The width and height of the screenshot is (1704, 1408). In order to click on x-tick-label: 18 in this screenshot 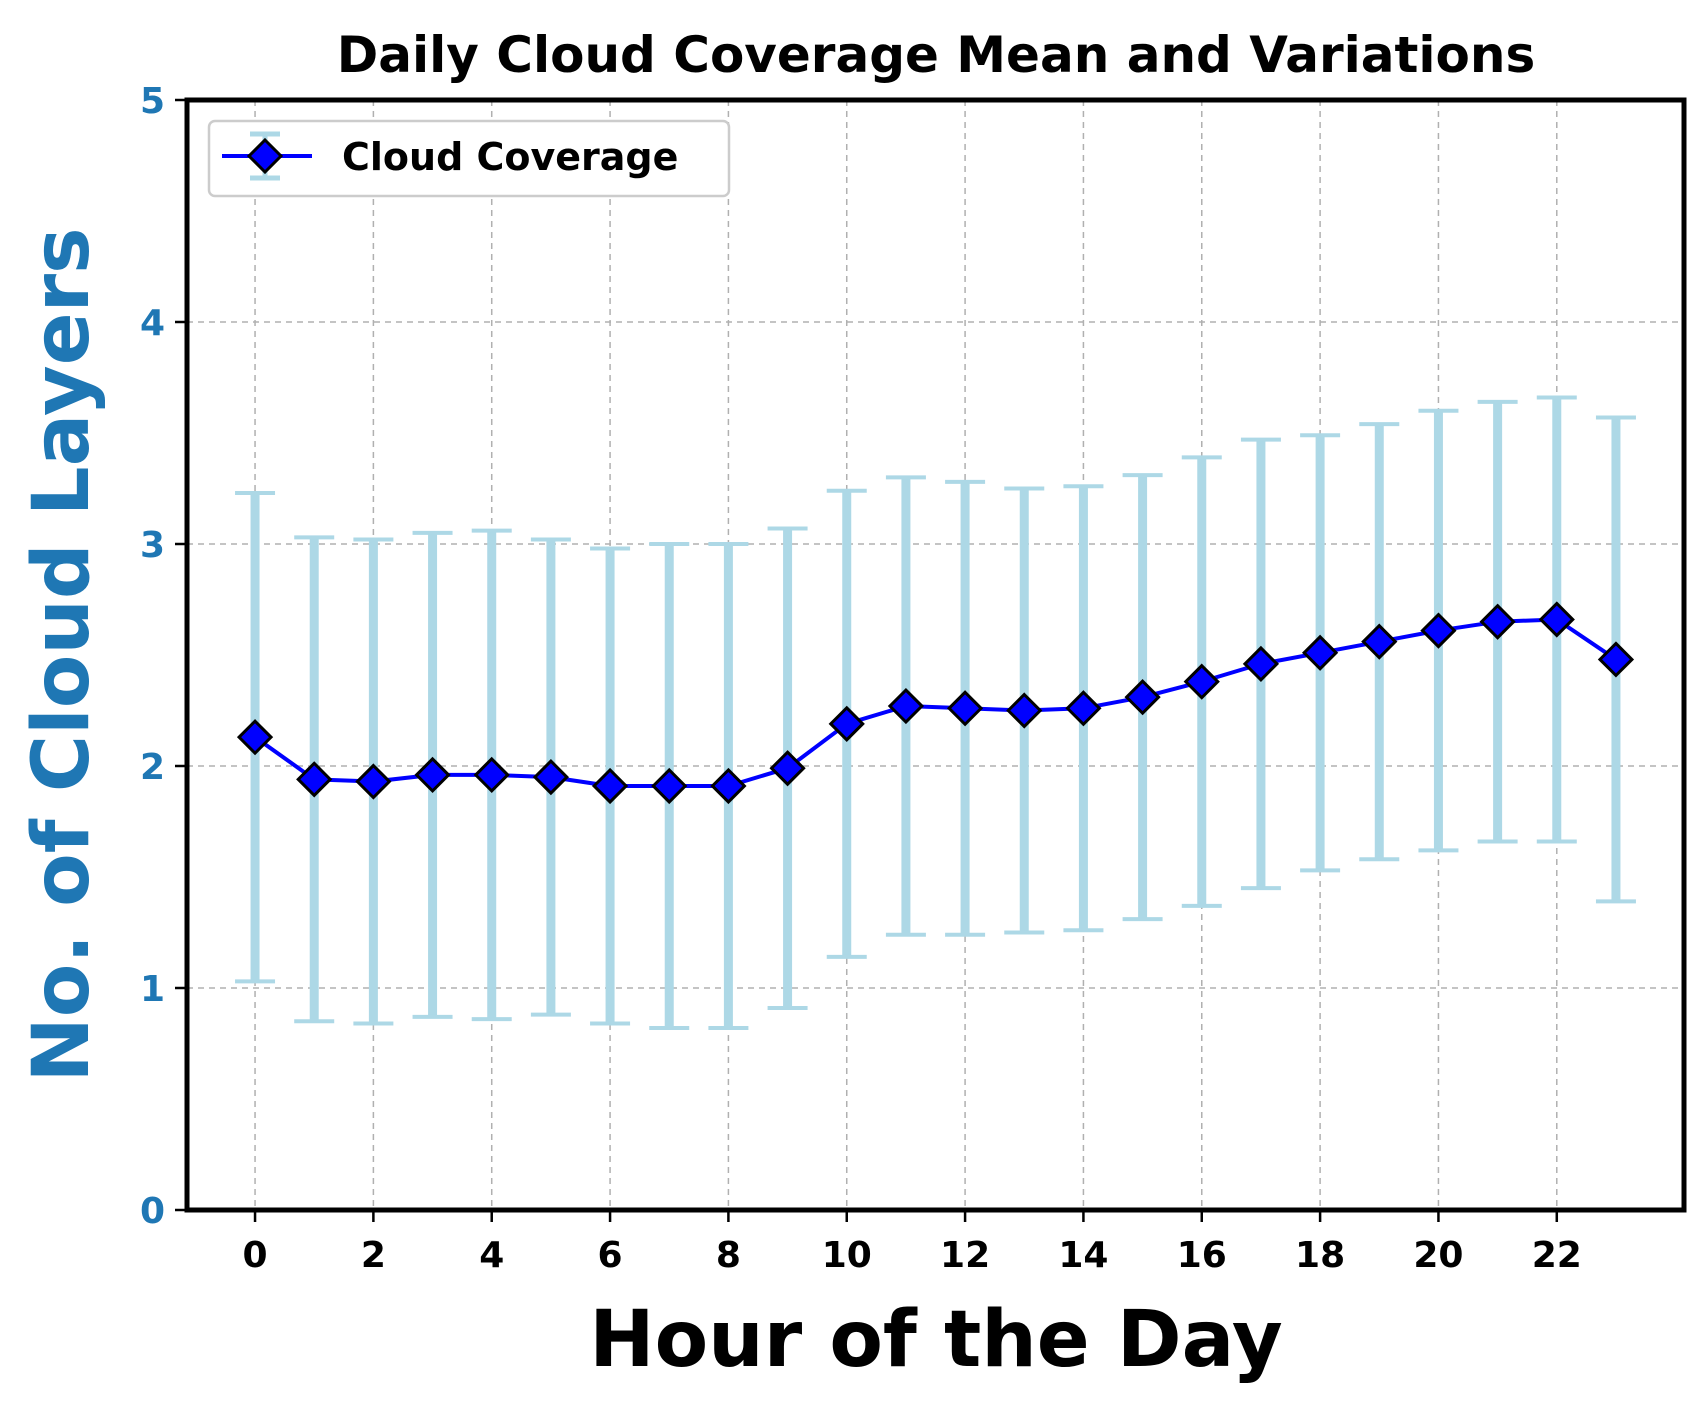, I will do `click(1320, 1255)`.